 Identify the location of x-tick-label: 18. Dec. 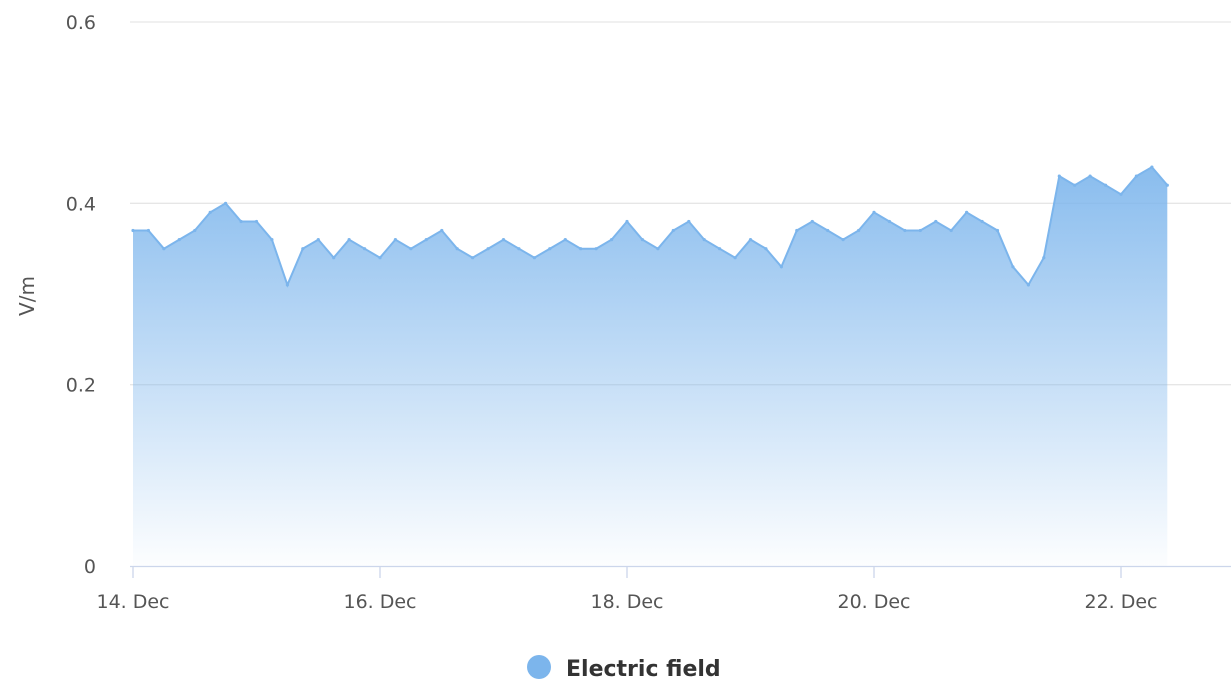
(626, 602).